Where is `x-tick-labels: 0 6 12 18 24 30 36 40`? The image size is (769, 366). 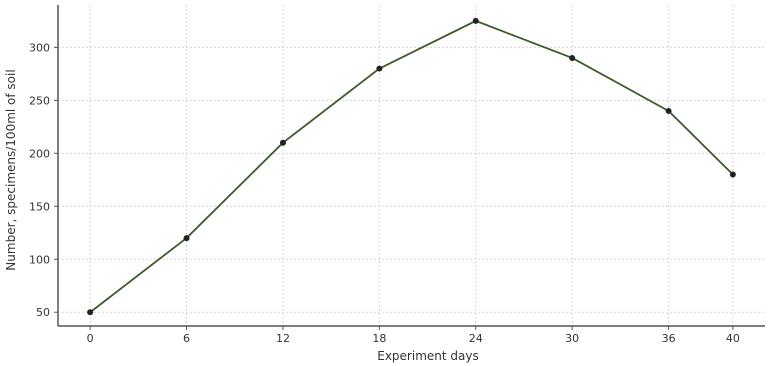 x-tick-labels: 0 6 12 18 24 30 36 40 is located at coordinates (413, 335).